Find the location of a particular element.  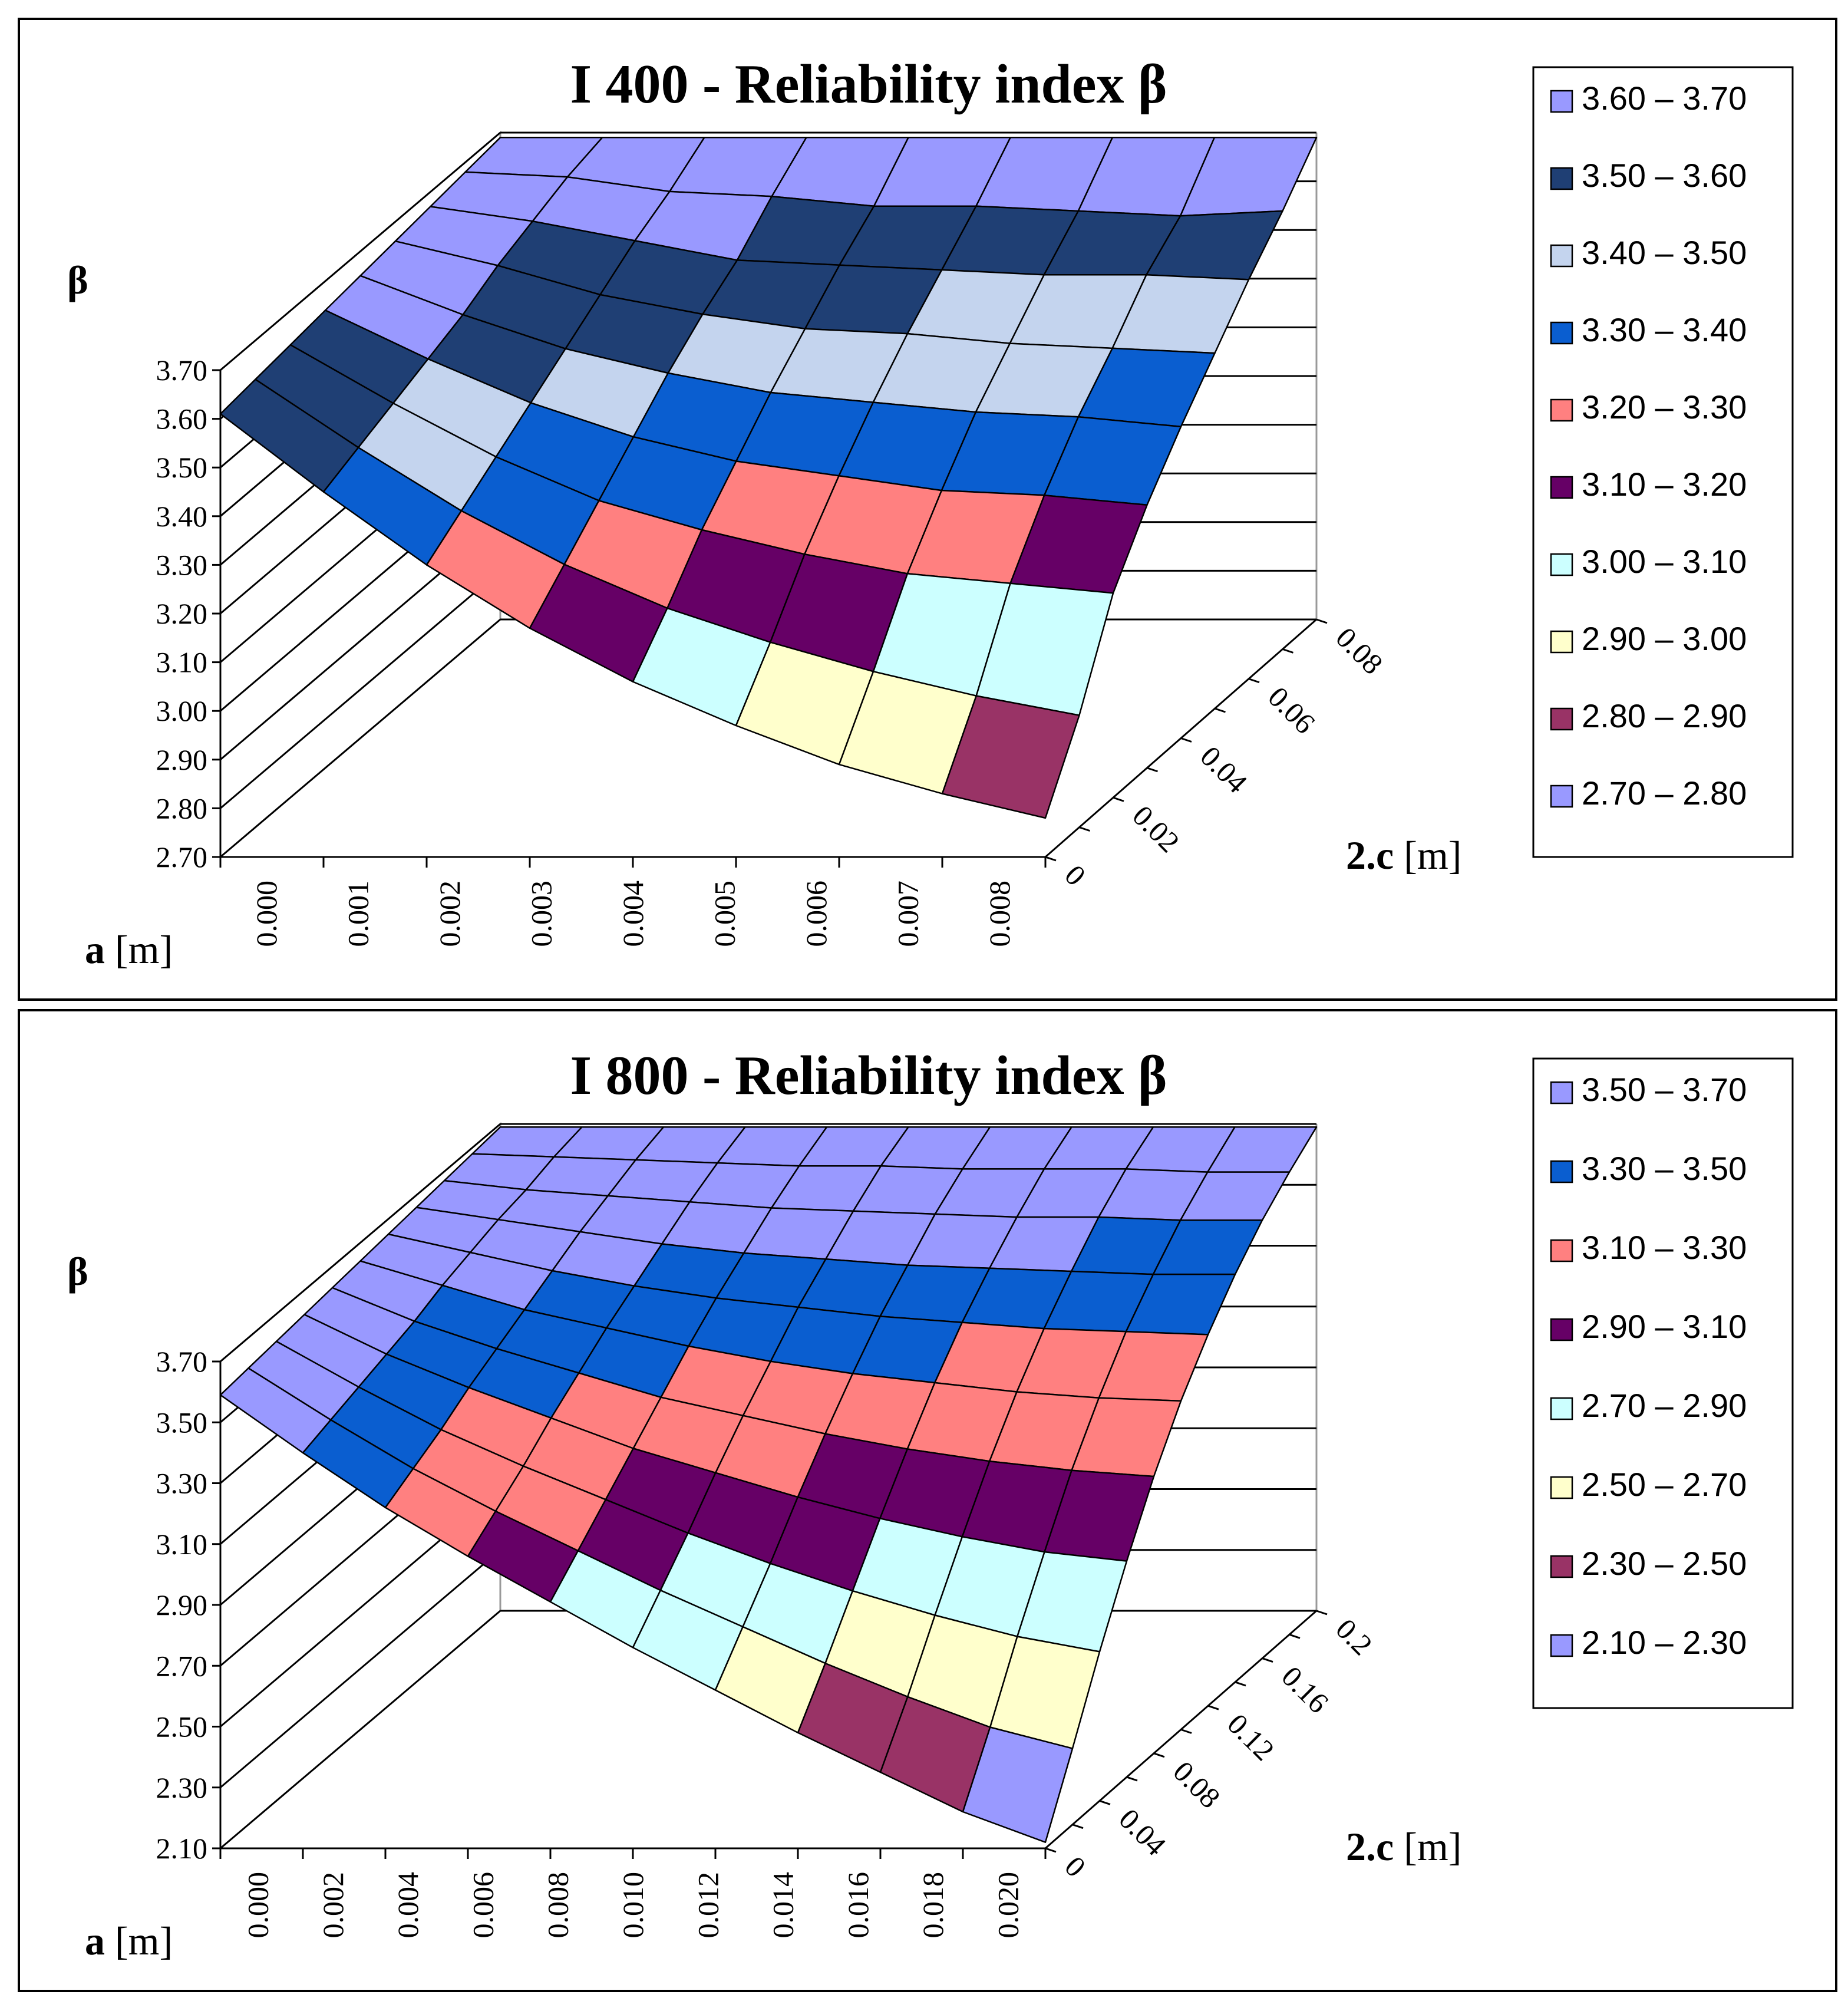

legend-label: 3.10 – 3.30 is located at coordinates (1664, 1247).